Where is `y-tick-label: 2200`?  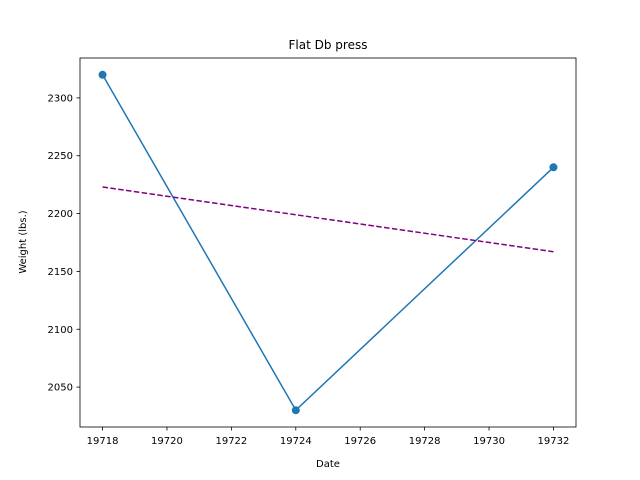 y-tick-label: 2200 is located at coordinates (60, 214).